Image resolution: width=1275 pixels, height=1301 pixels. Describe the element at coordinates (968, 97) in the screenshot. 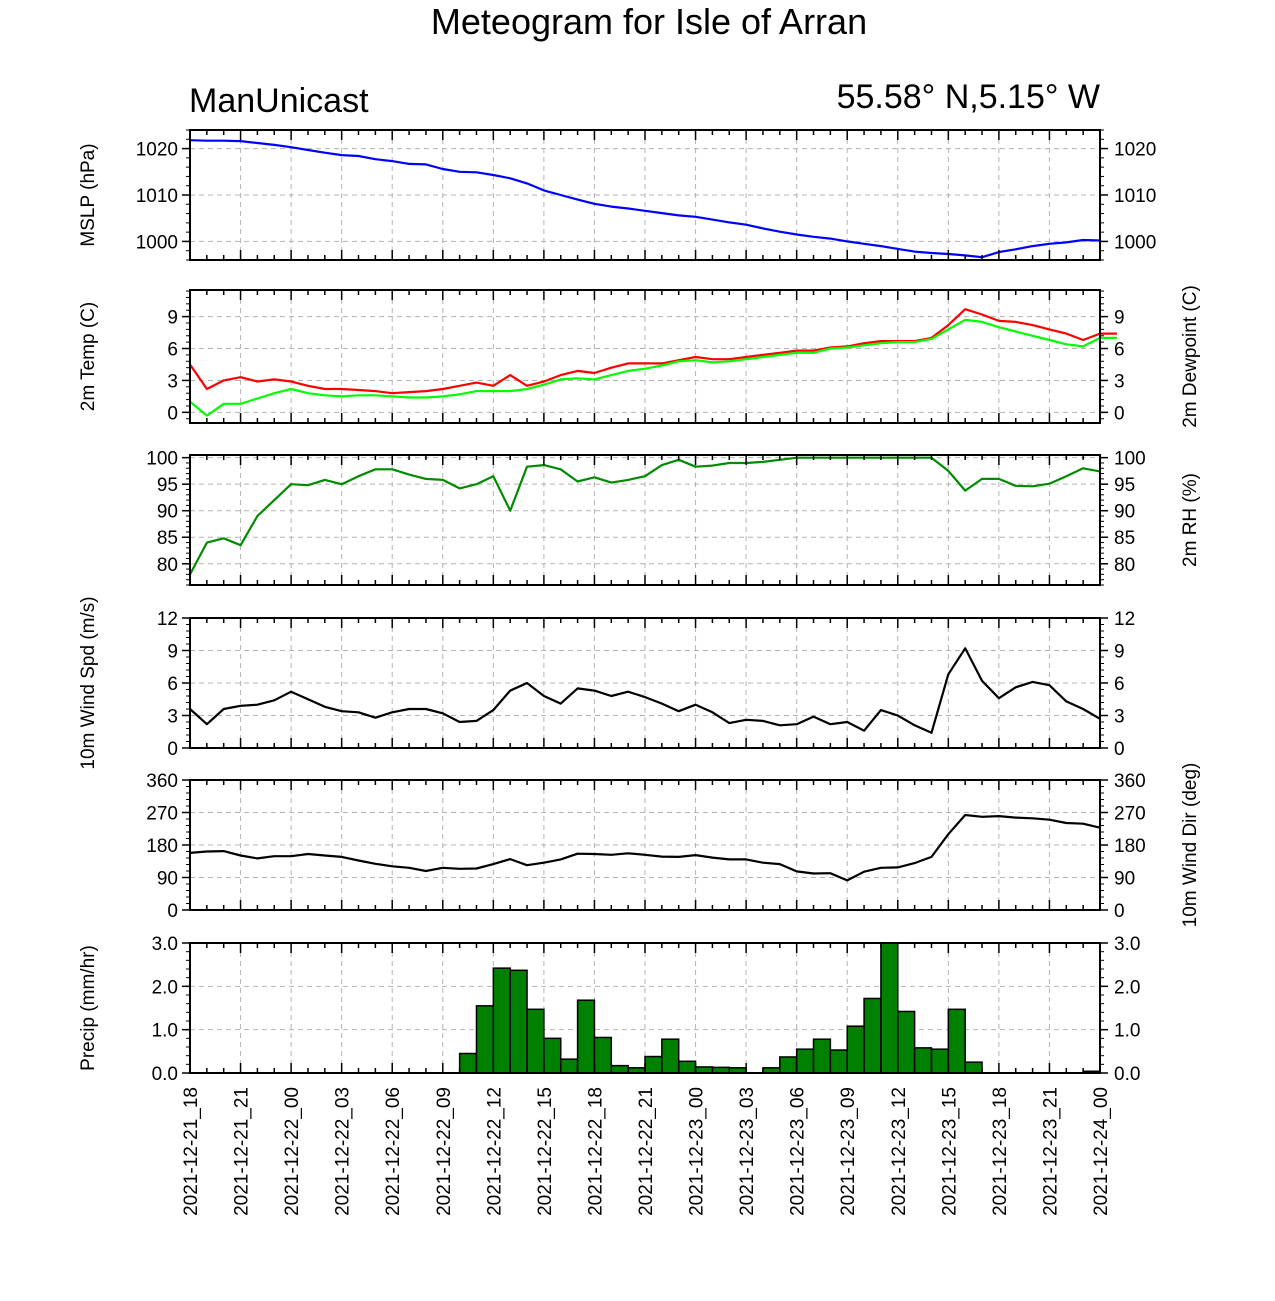

I see `location-coordinates: 55.58° N,5.15° W` at that location.